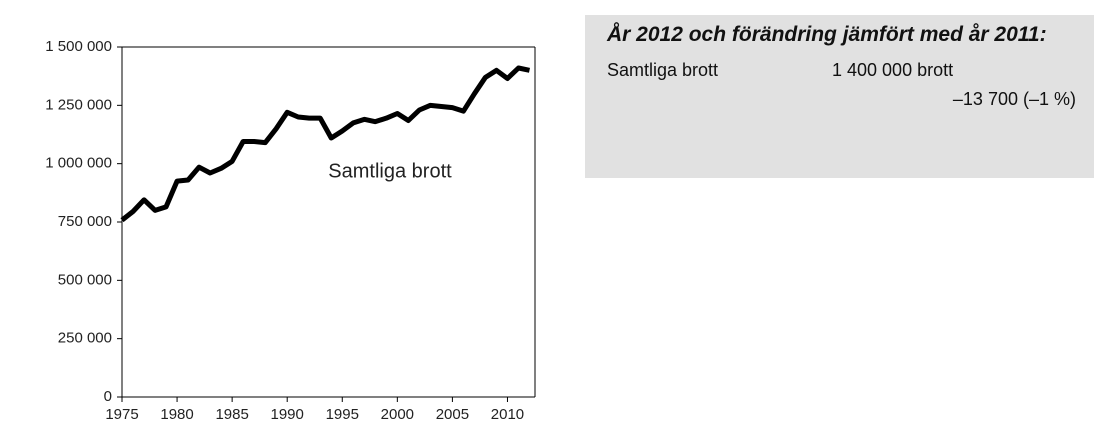 The image size is (1094, 430). What do you see at coordinates (78, 163) in the screenshot?
I see `y-tick-label: 1 000 000` at bounding box center [78, 163].